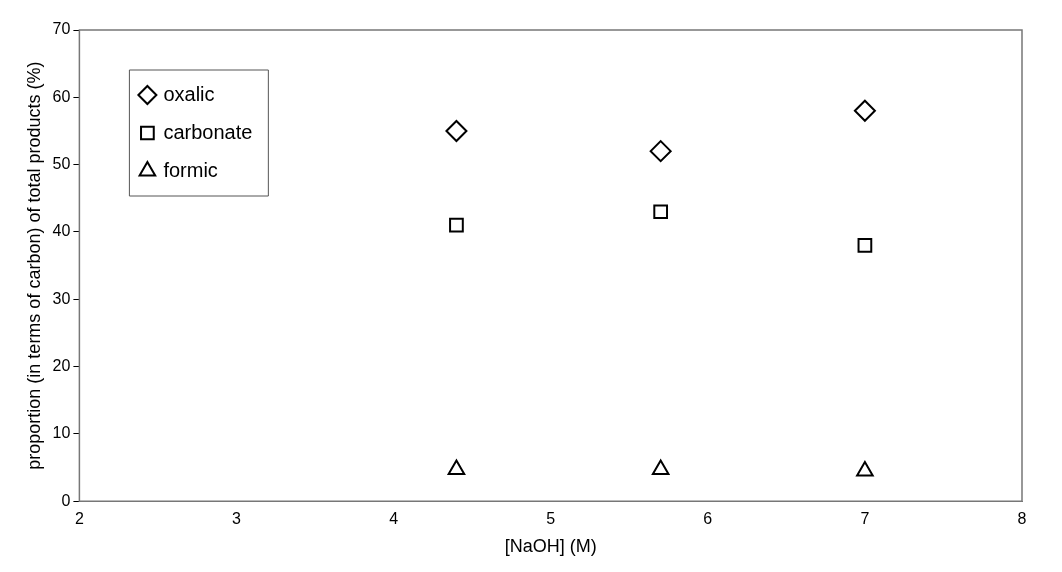  What do you see at coordinates (1022, 519) in the screenshot?
I see `x-tick-label: 8` at bounding box center [1022, 519].